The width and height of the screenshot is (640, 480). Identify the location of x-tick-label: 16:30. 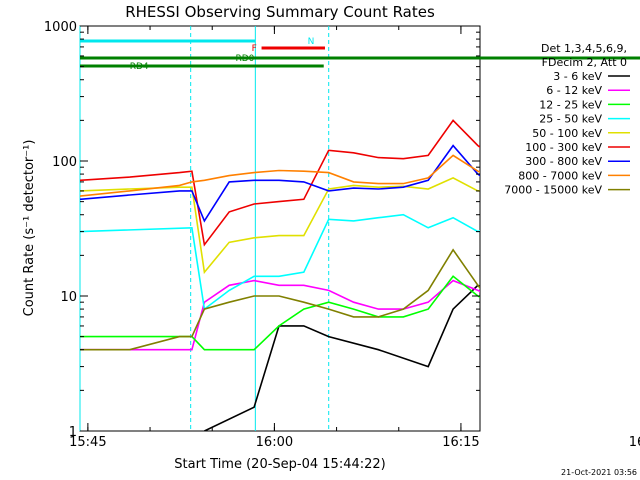
(634, 442).